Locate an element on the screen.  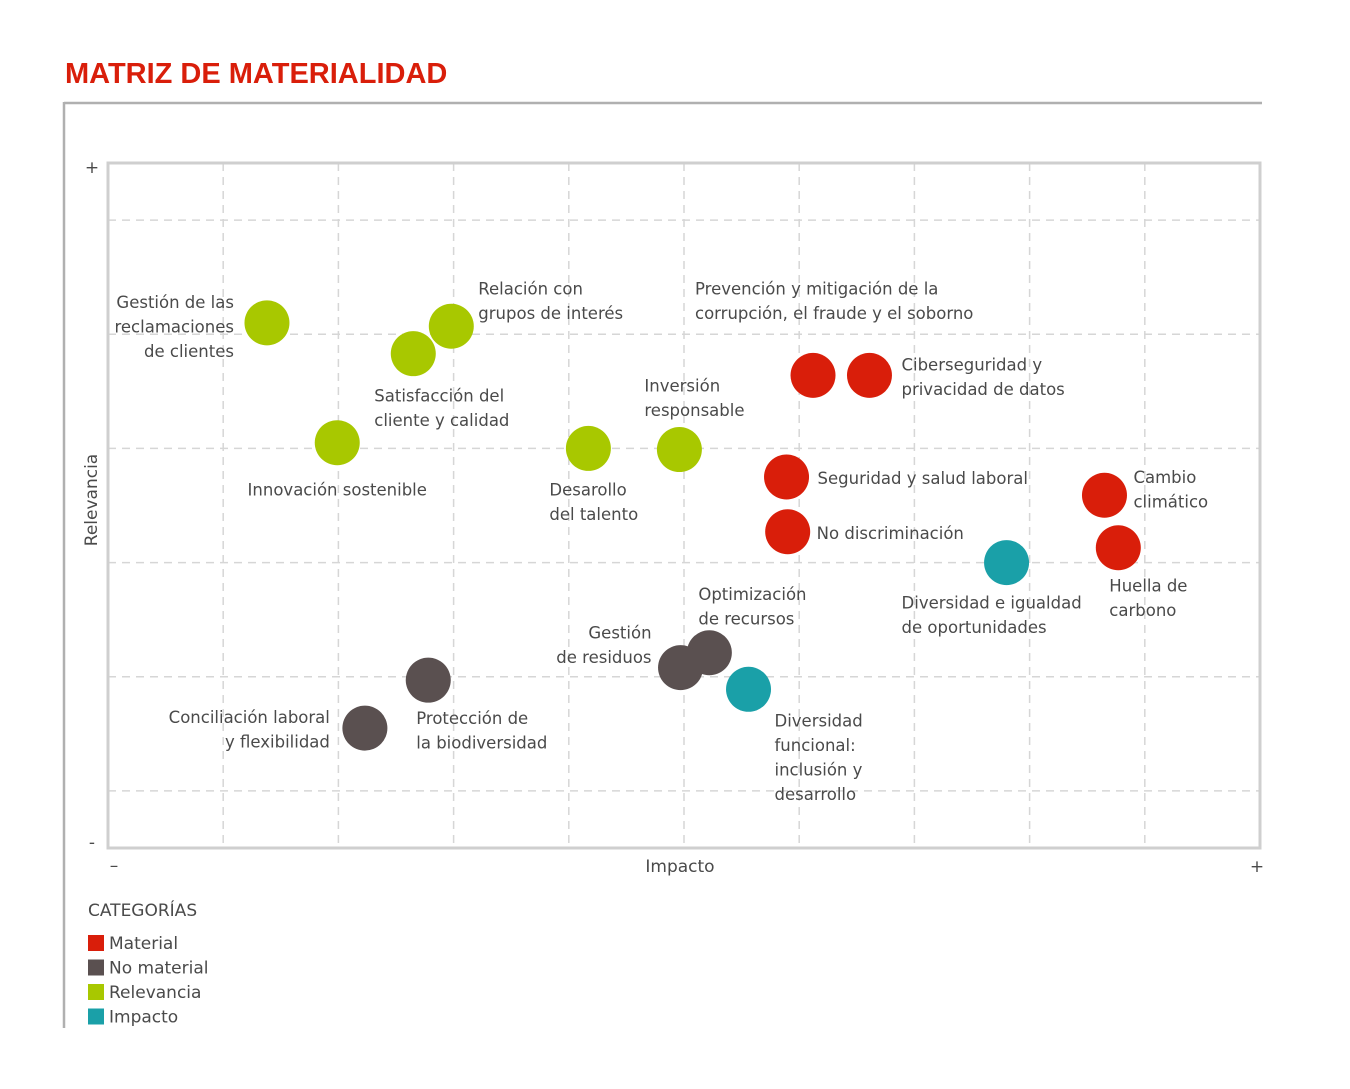
point-label: Cambio is located at coordinates (1164, 477).